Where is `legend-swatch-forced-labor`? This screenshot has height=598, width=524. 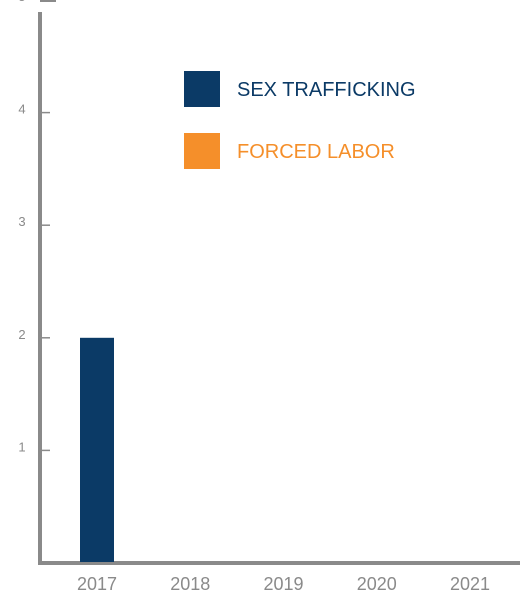
legend-swatch-forced-labor is located at coordinates (202, 151).